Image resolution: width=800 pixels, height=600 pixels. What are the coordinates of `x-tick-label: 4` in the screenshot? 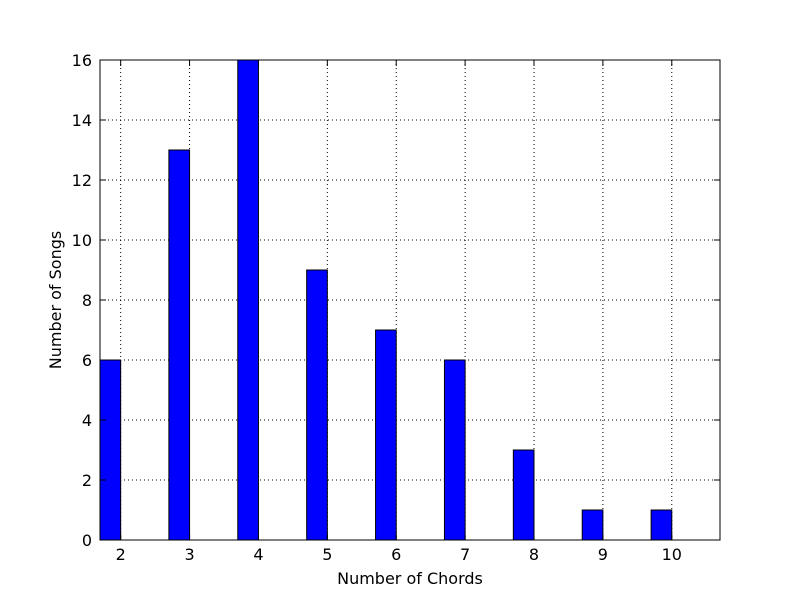 It's located at (258, 554).